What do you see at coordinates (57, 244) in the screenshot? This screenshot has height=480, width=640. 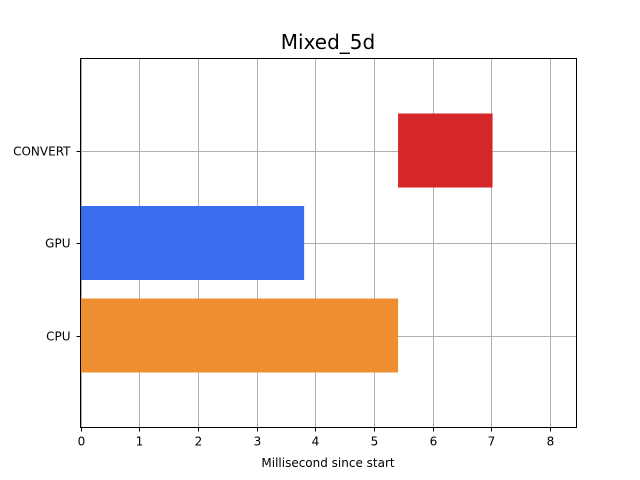 I see `y-tick-label: GPU` at bounding box center [57, 244].